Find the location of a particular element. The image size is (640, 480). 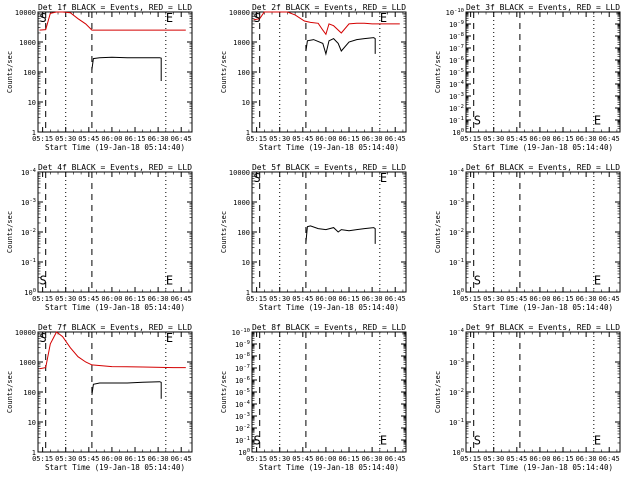

y-tick-label: 10-1 is located at coordinates (28, 262).